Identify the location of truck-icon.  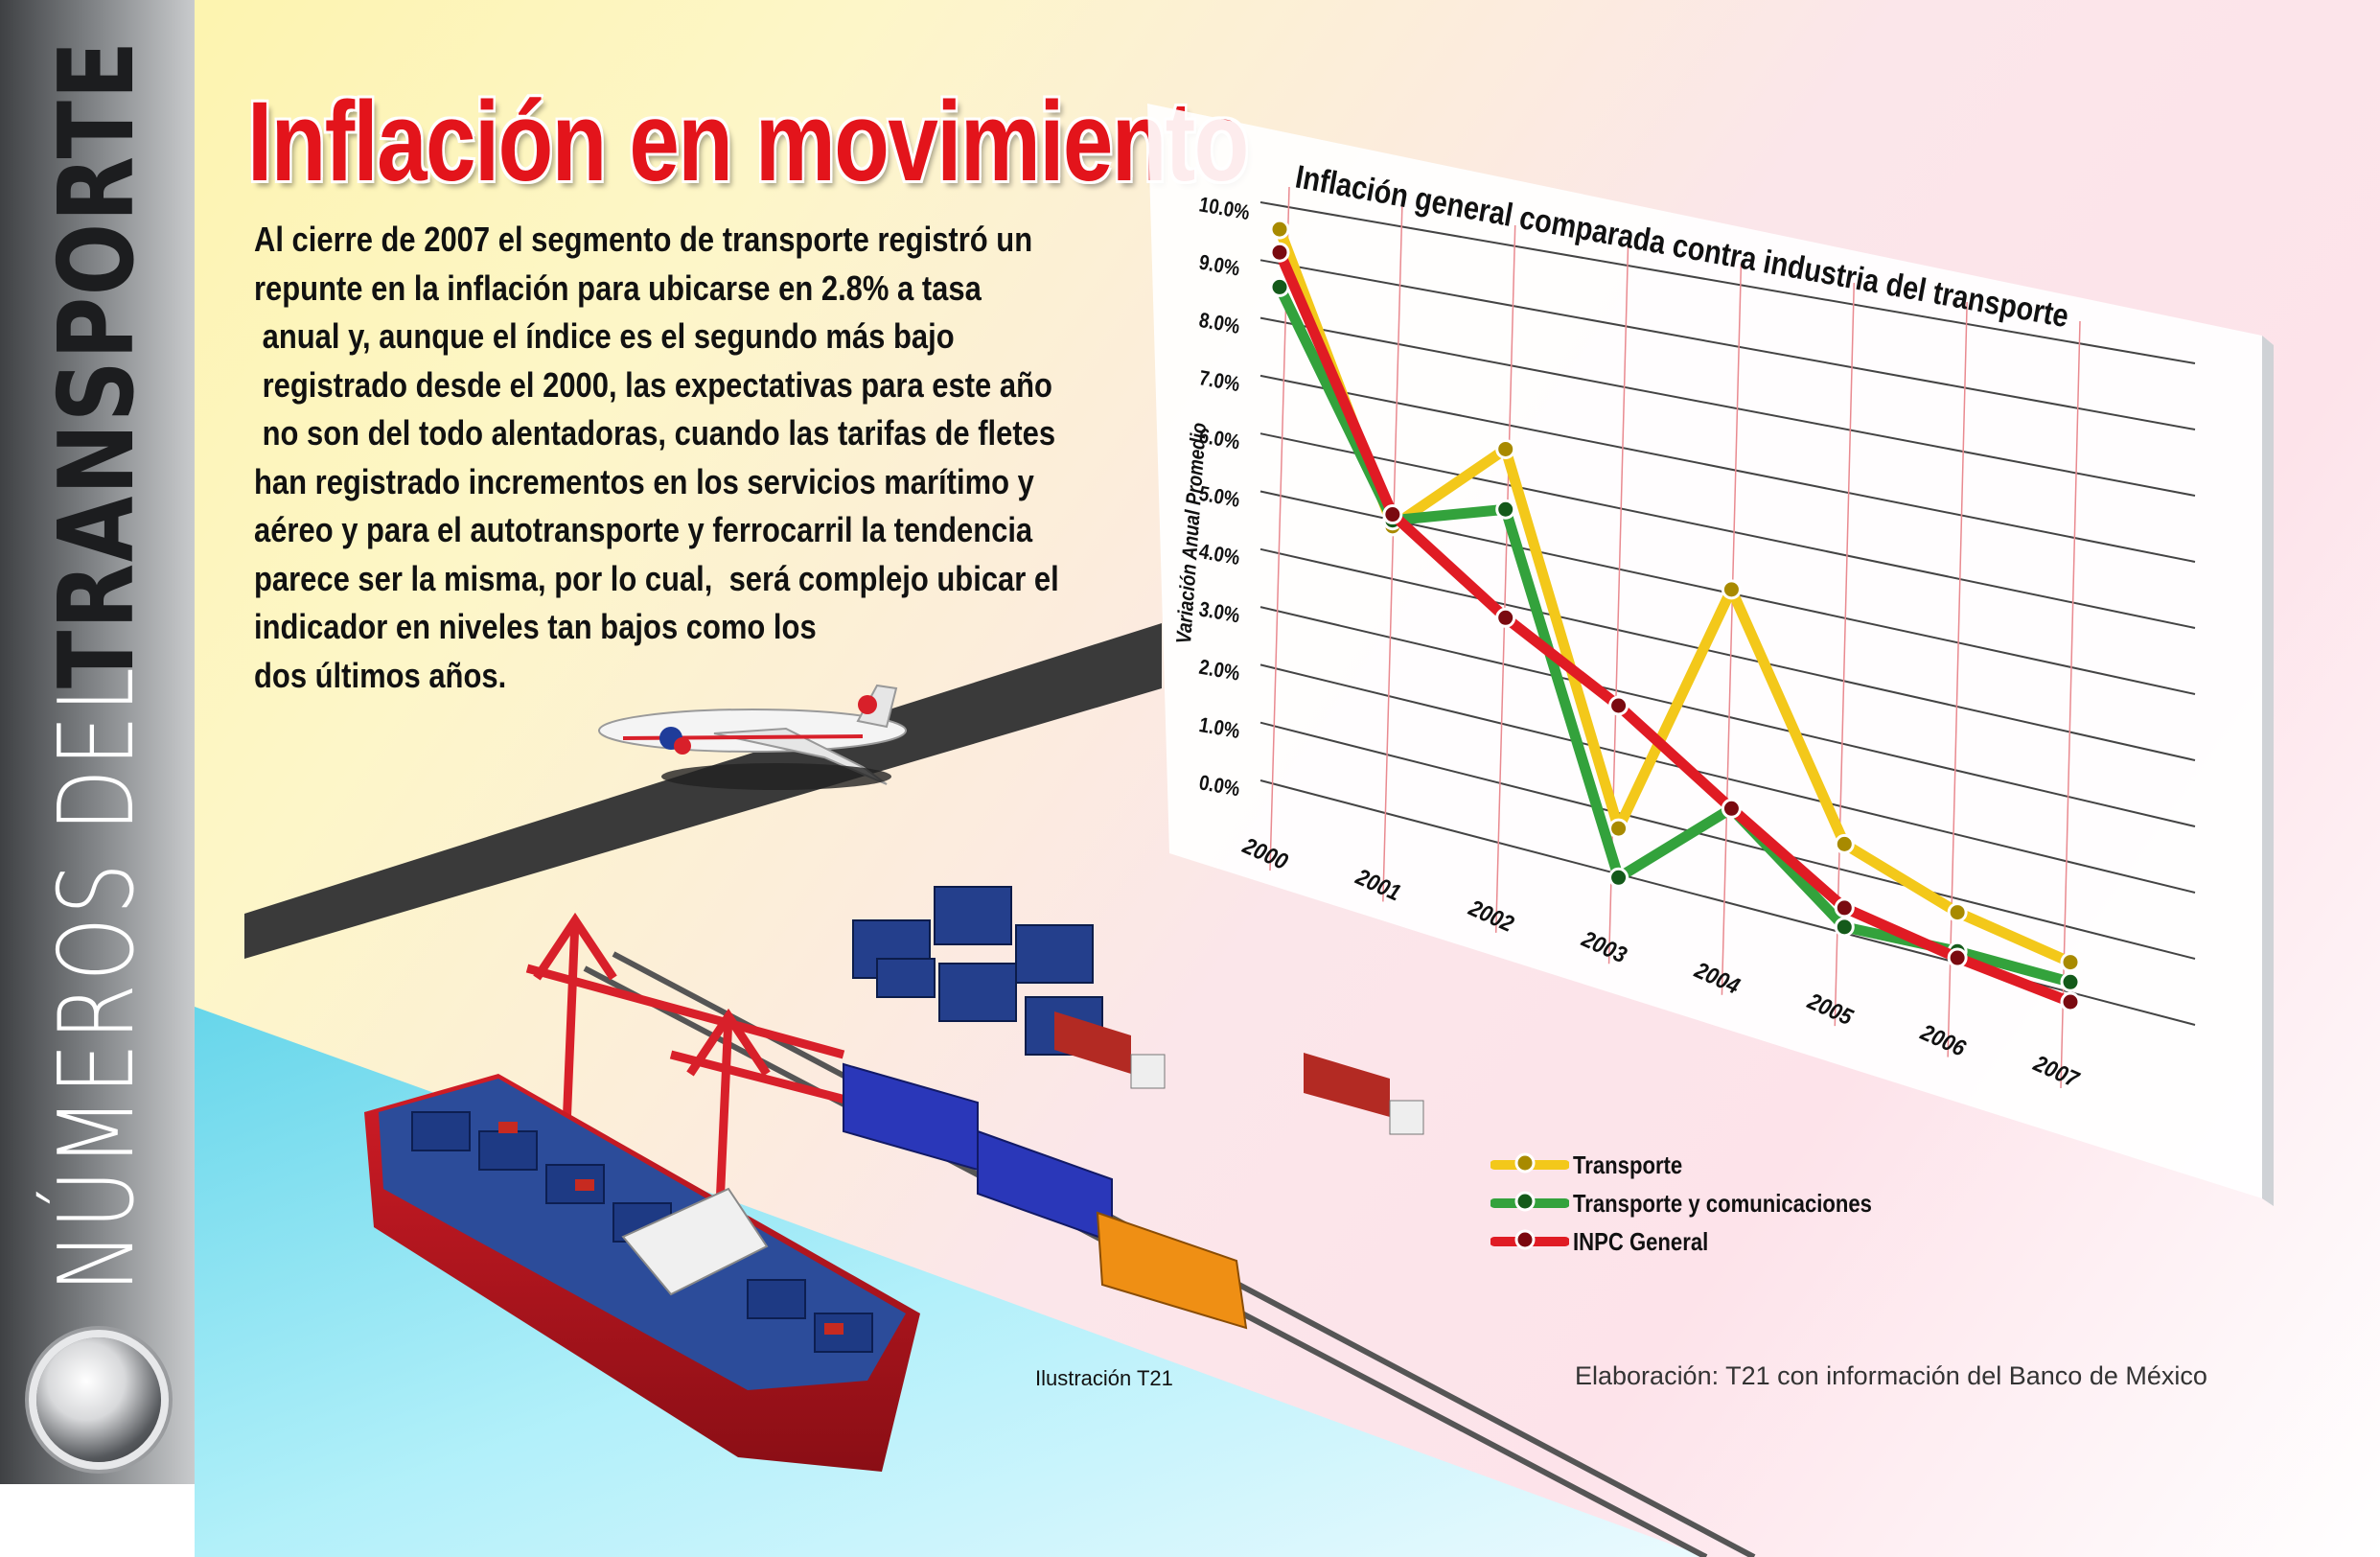
(1239, 1073).